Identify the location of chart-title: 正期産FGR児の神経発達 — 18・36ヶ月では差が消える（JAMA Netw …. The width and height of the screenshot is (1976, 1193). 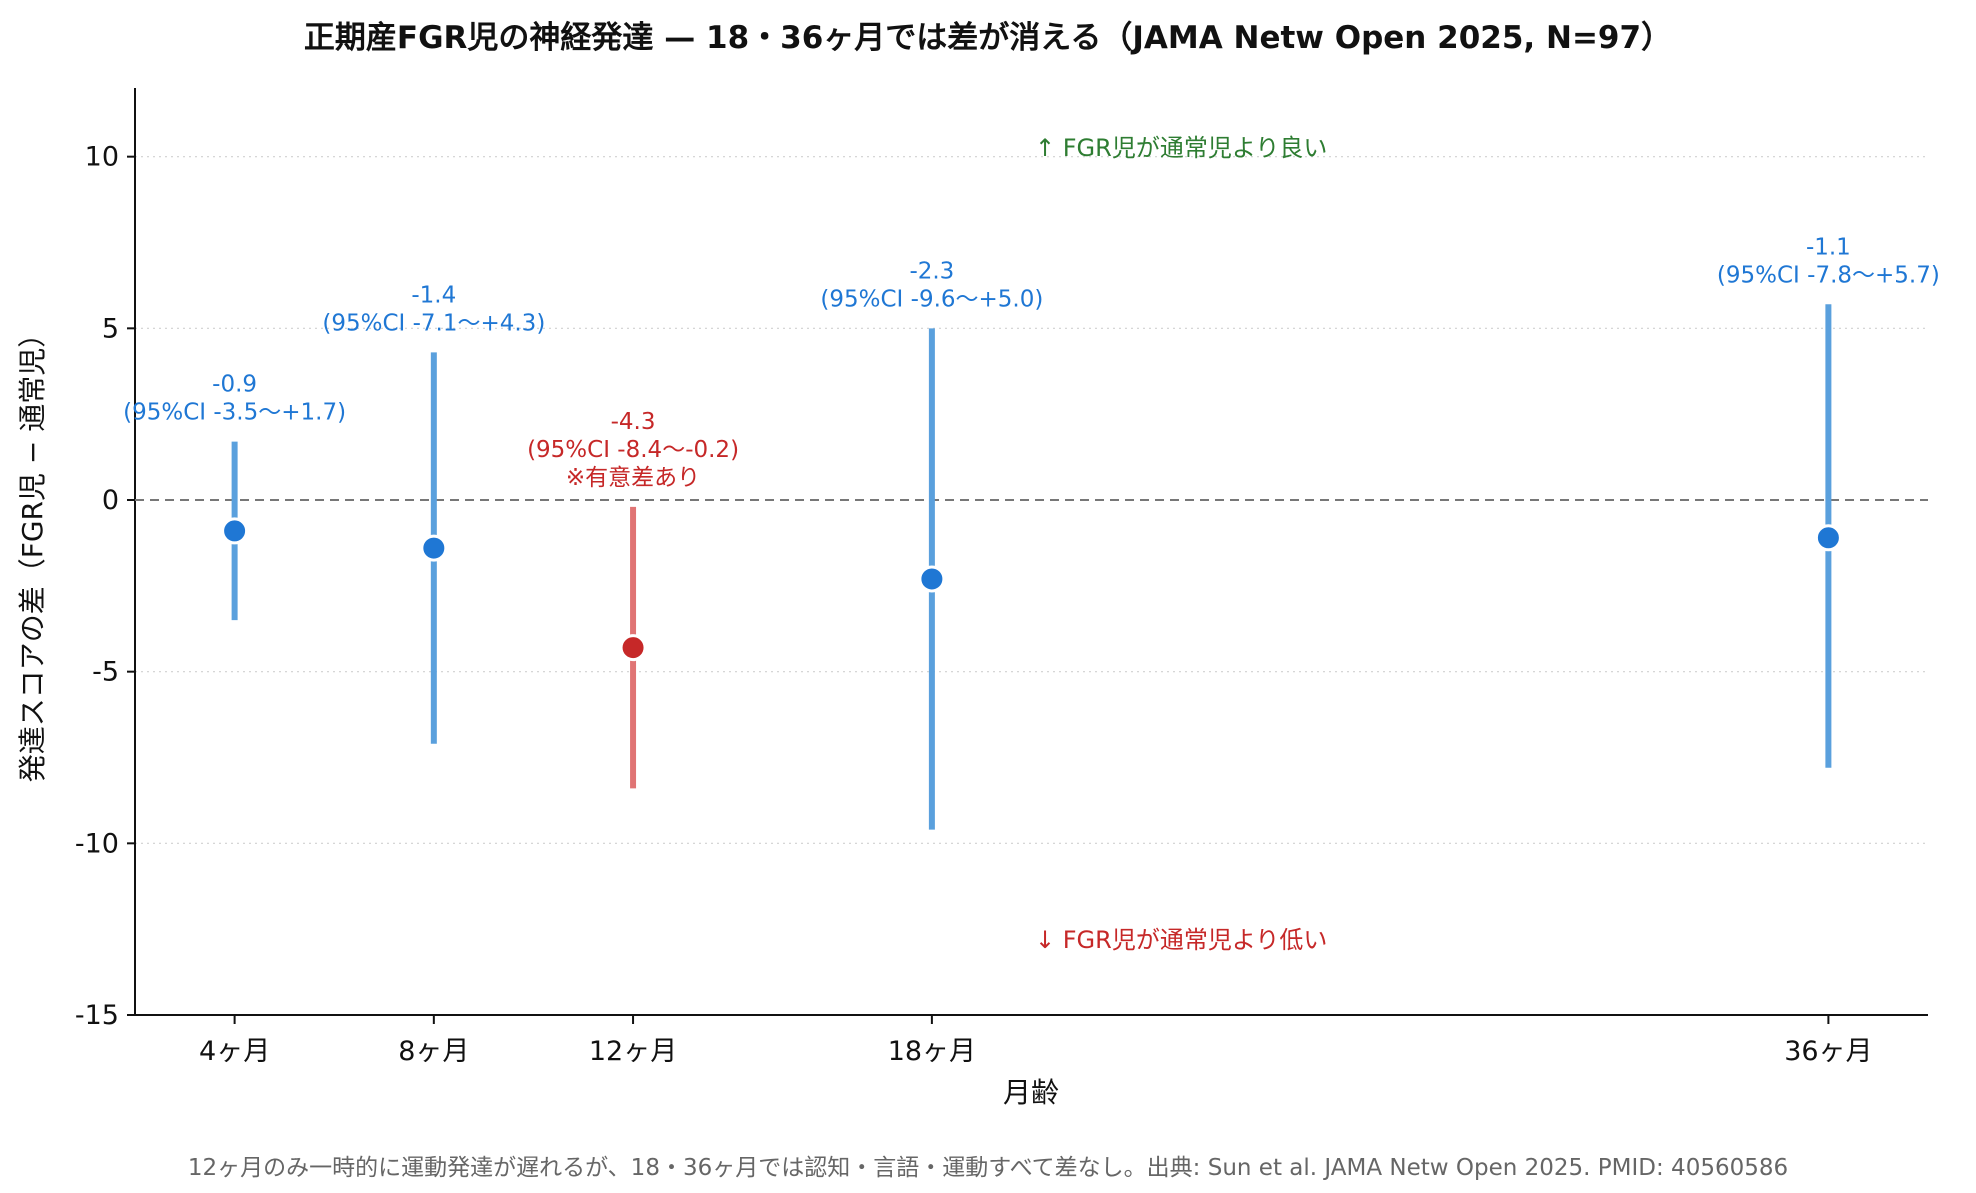
(988, 38).